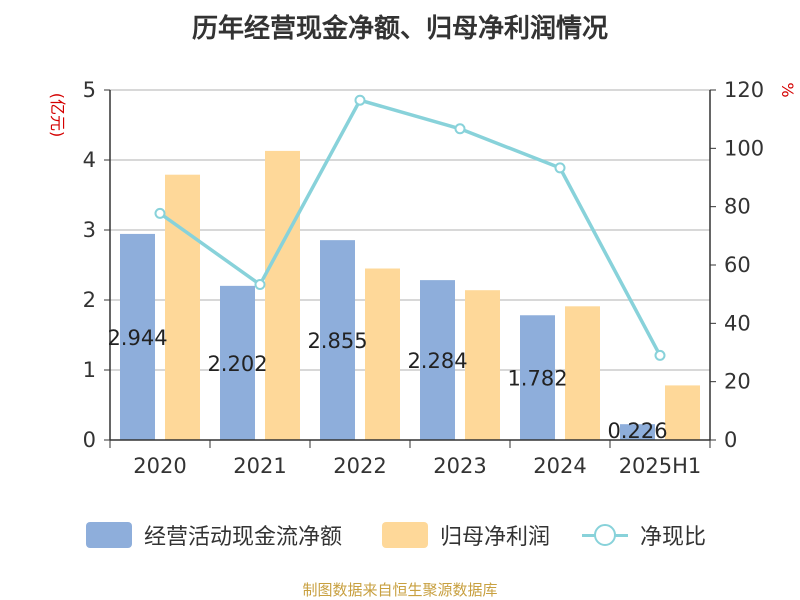  I want to click on bar-data-label: 2.202, so click(237, 364).